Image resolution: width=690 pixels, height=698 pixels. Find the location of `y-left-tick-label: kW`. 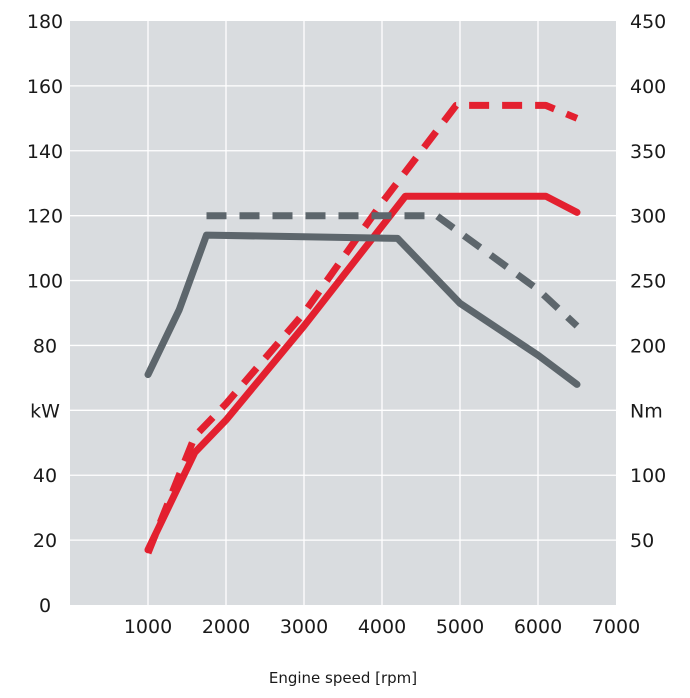

y-left-tick-label: kW is located at coordinates (45, 411).